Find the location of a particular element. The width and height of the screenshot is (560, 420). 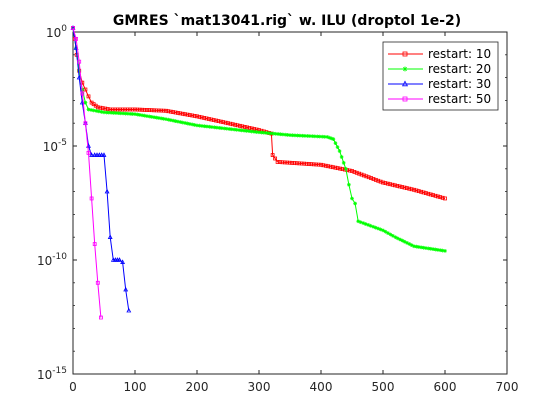

y-tick-label: 100 is located at coordinates (56, 32).